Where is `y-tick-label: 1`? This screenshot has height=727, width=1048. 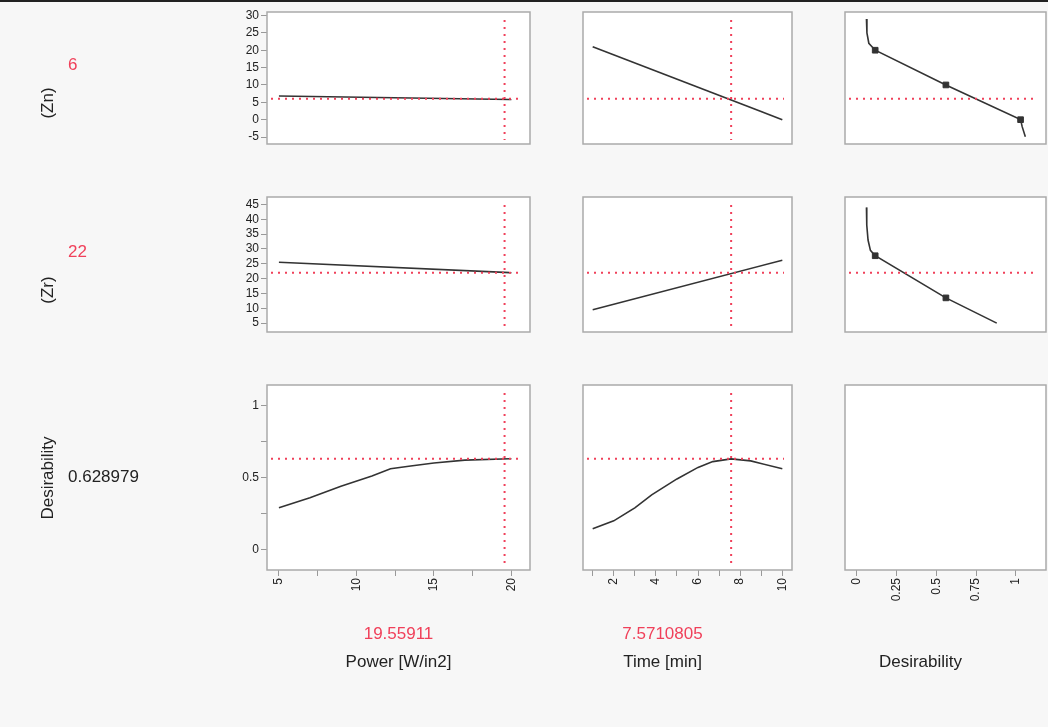
y-tick-label: 1 is located at coordinates (256, 404).